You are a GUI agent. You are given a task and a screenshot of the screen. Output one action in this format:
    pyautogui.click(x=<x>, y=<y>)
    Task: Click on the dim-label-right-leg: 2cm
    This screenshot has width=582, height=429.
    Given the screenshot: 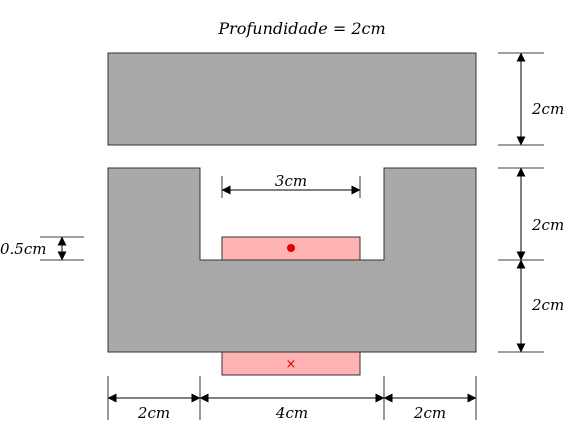 What is the action you would take?
    pyautogui.click(x=429, y=413)
    